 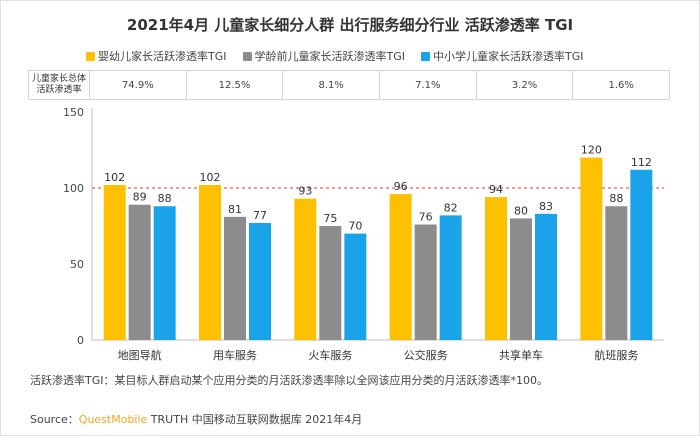 I want to click on overall-penetration-header: 儿童家长总体活跃渗透率, so click(x=59, y=85).